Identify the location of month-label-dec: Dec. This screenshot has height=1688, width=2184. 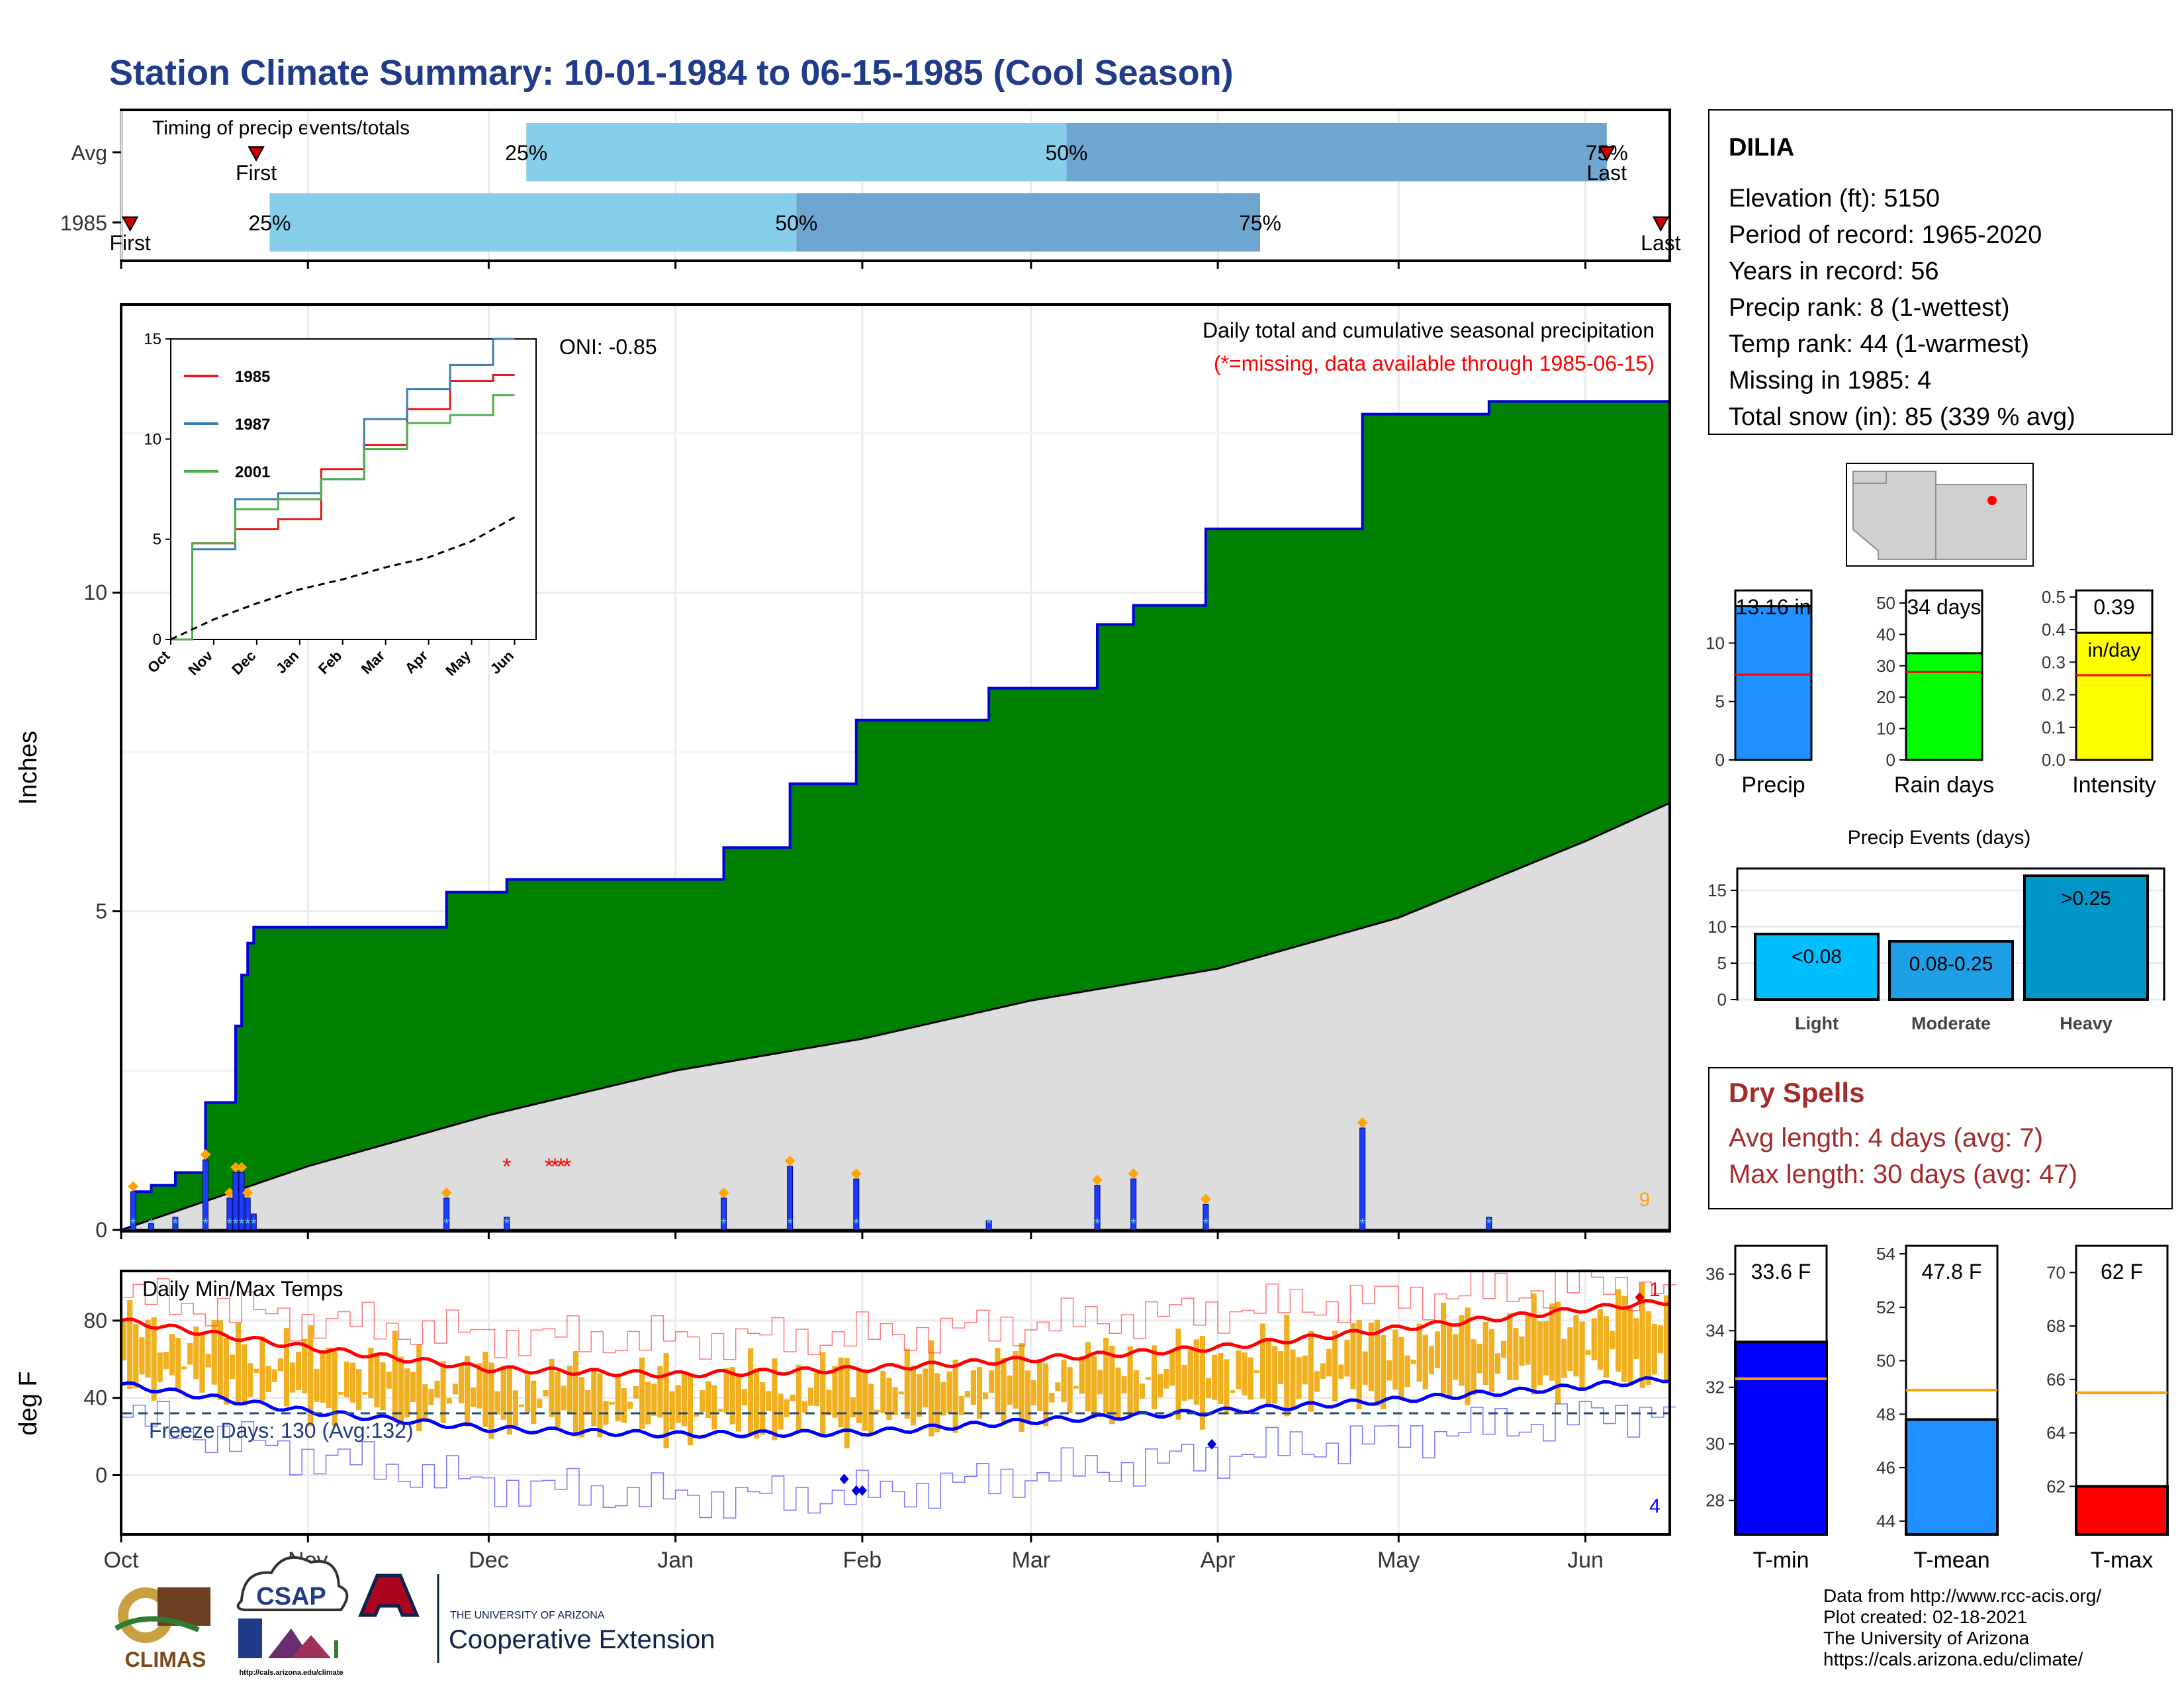
(488, 1560).